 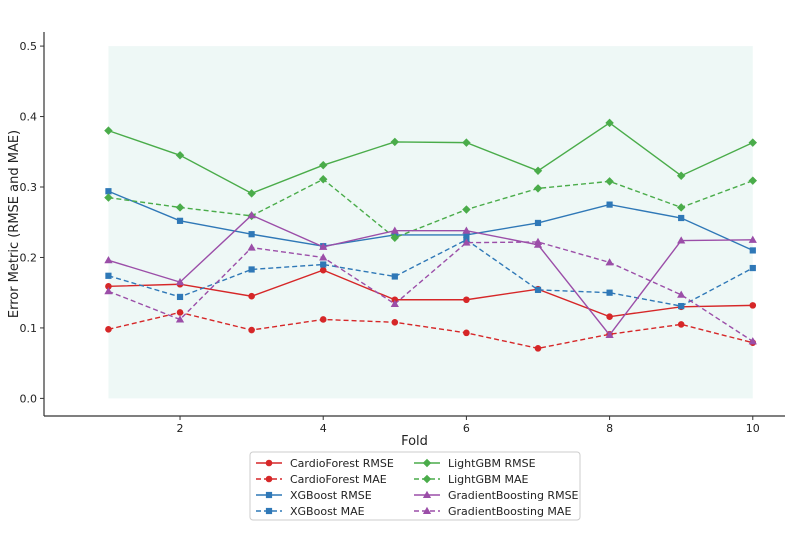 I want to click on legend-label: LightGBM RMSE, so click(x=492, y=463).